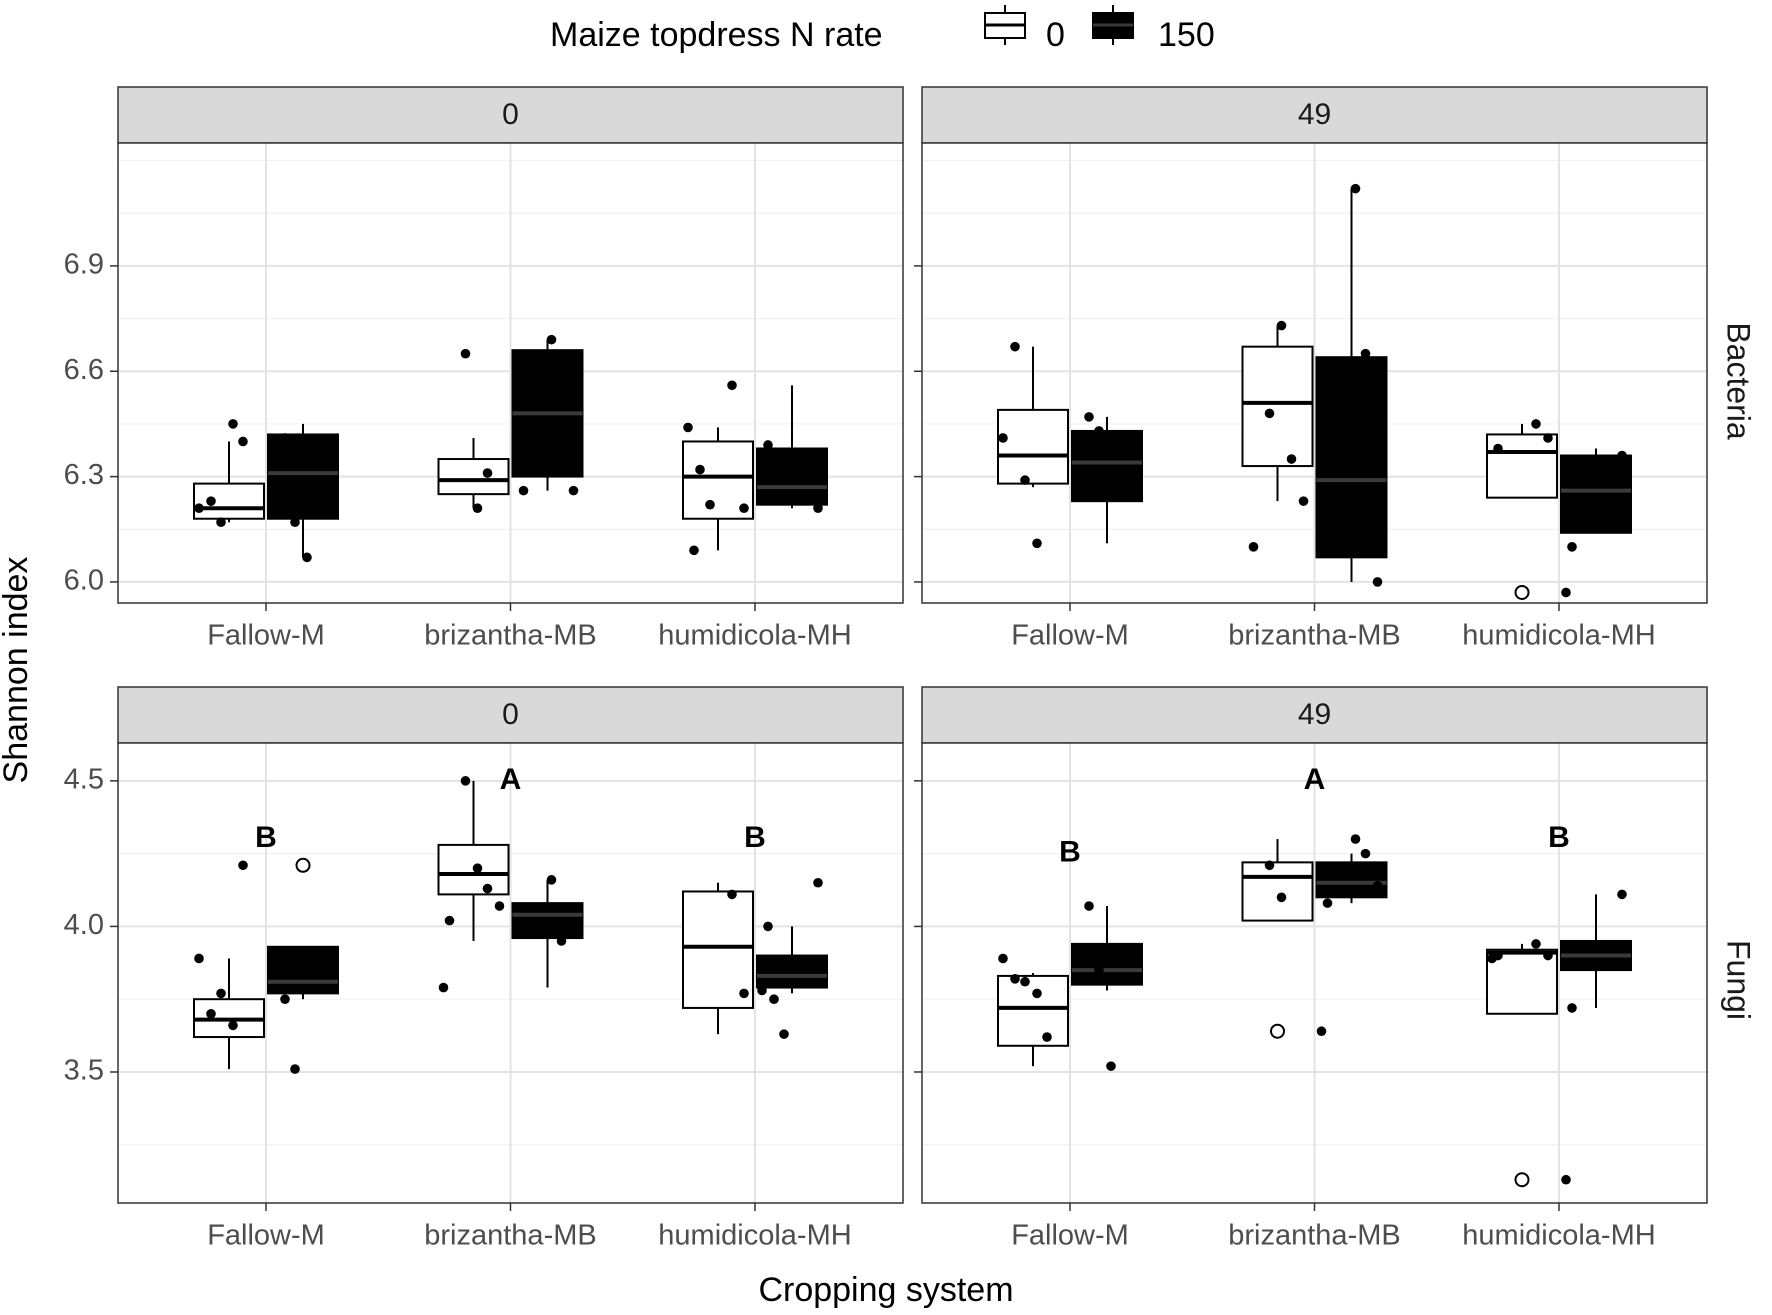  I want to click on legend-label-0: 0, so click(1055, 35).